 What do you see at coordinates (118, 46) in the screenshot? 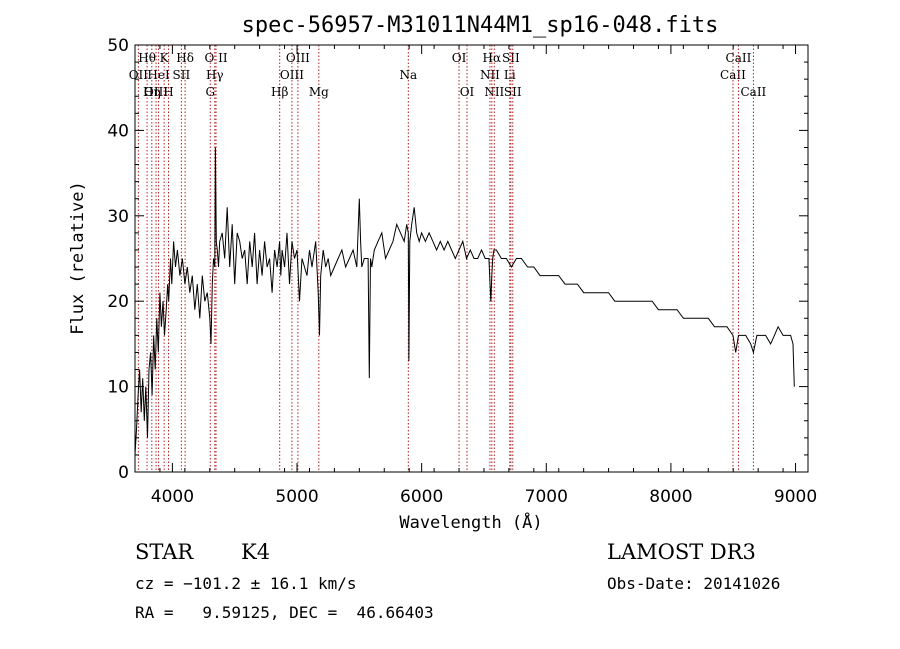
I see `y-tick-label-5: 50` at bounding box center [118, 46].